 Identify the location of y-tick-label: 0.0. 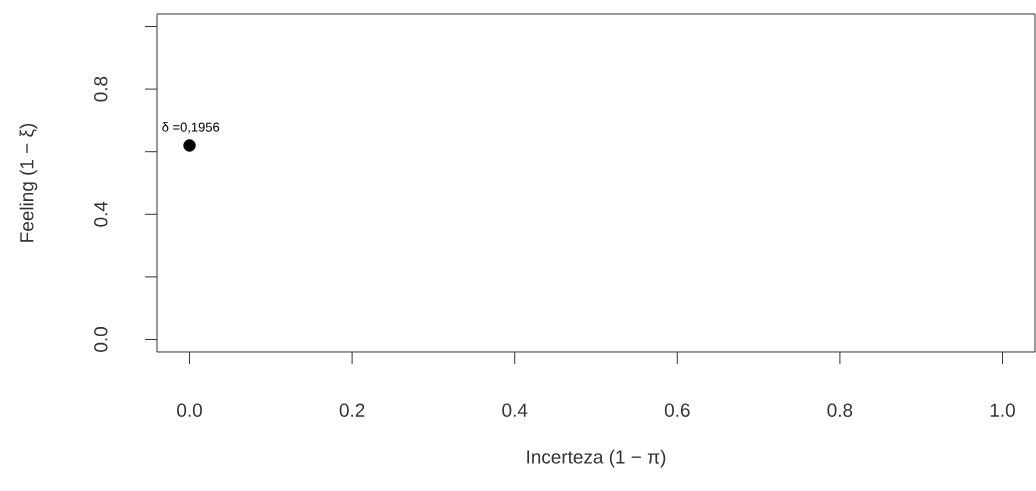
(101, 339).